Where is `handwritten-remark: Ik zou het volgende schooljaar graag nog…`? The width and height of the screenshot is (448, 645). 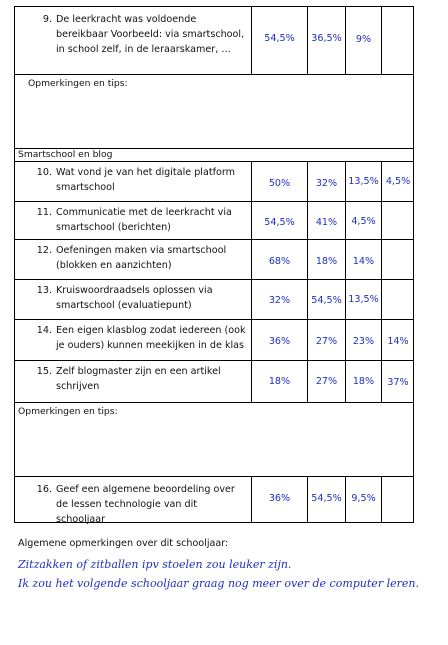 handwritten-remark: Ik zou het volgende schooljaar graag nog… is located at coordinates (218, 583).